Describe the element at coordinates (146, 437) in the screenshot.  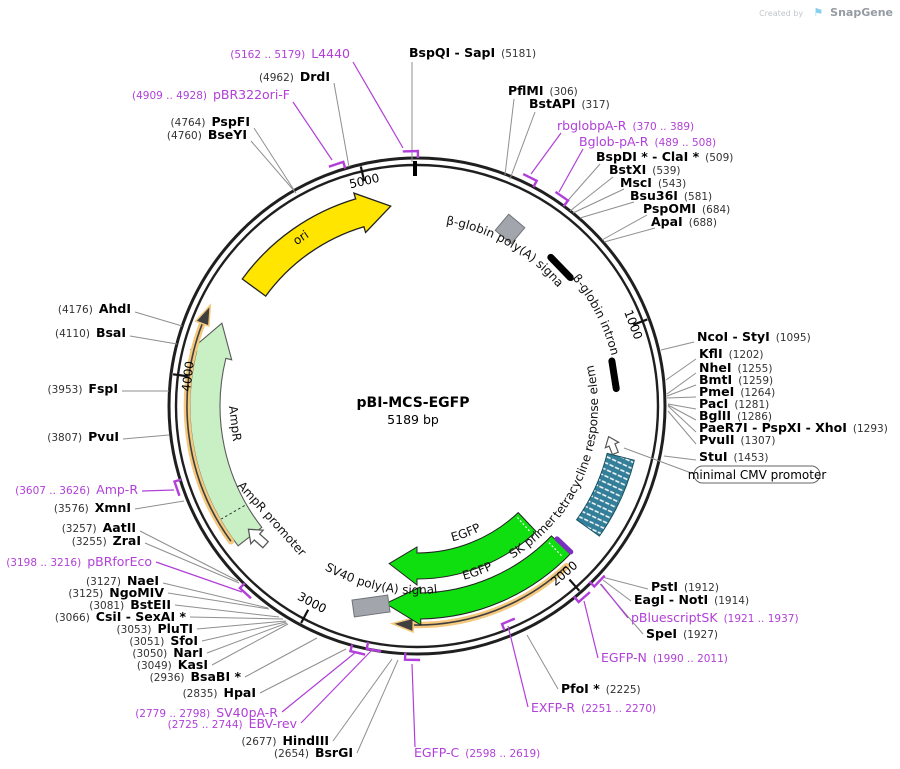
I see `callout-line-PvuI` at that location.